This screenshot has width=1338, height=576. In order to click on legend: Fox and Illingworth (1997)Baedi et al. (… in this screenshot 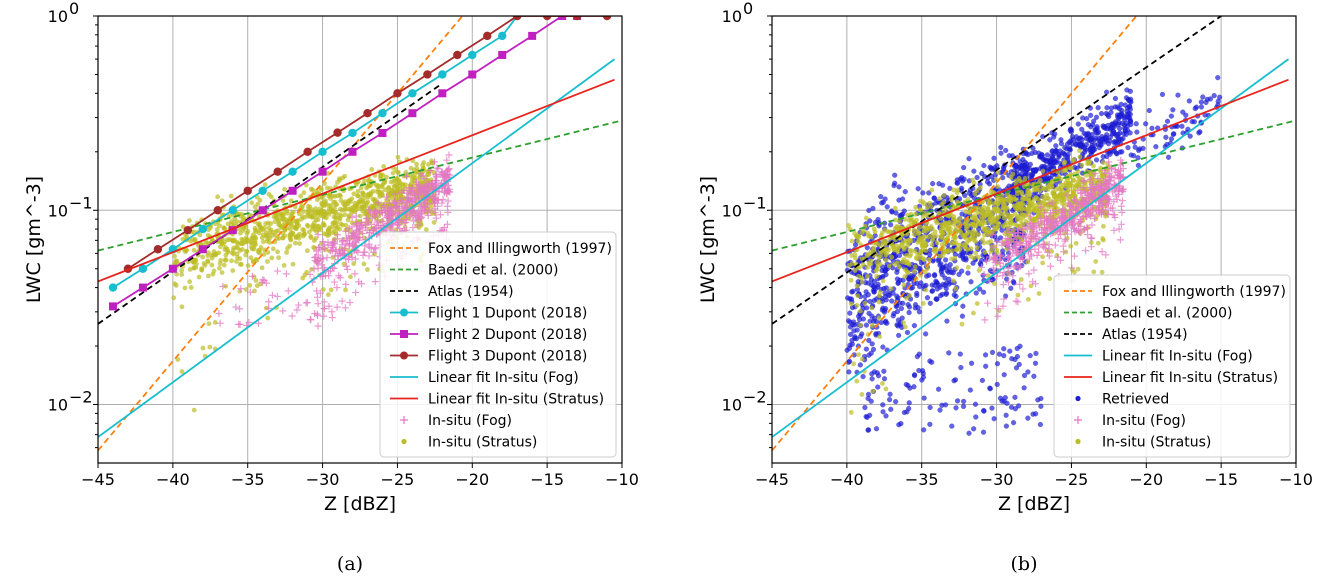, I will do `click(1172, 366)`.